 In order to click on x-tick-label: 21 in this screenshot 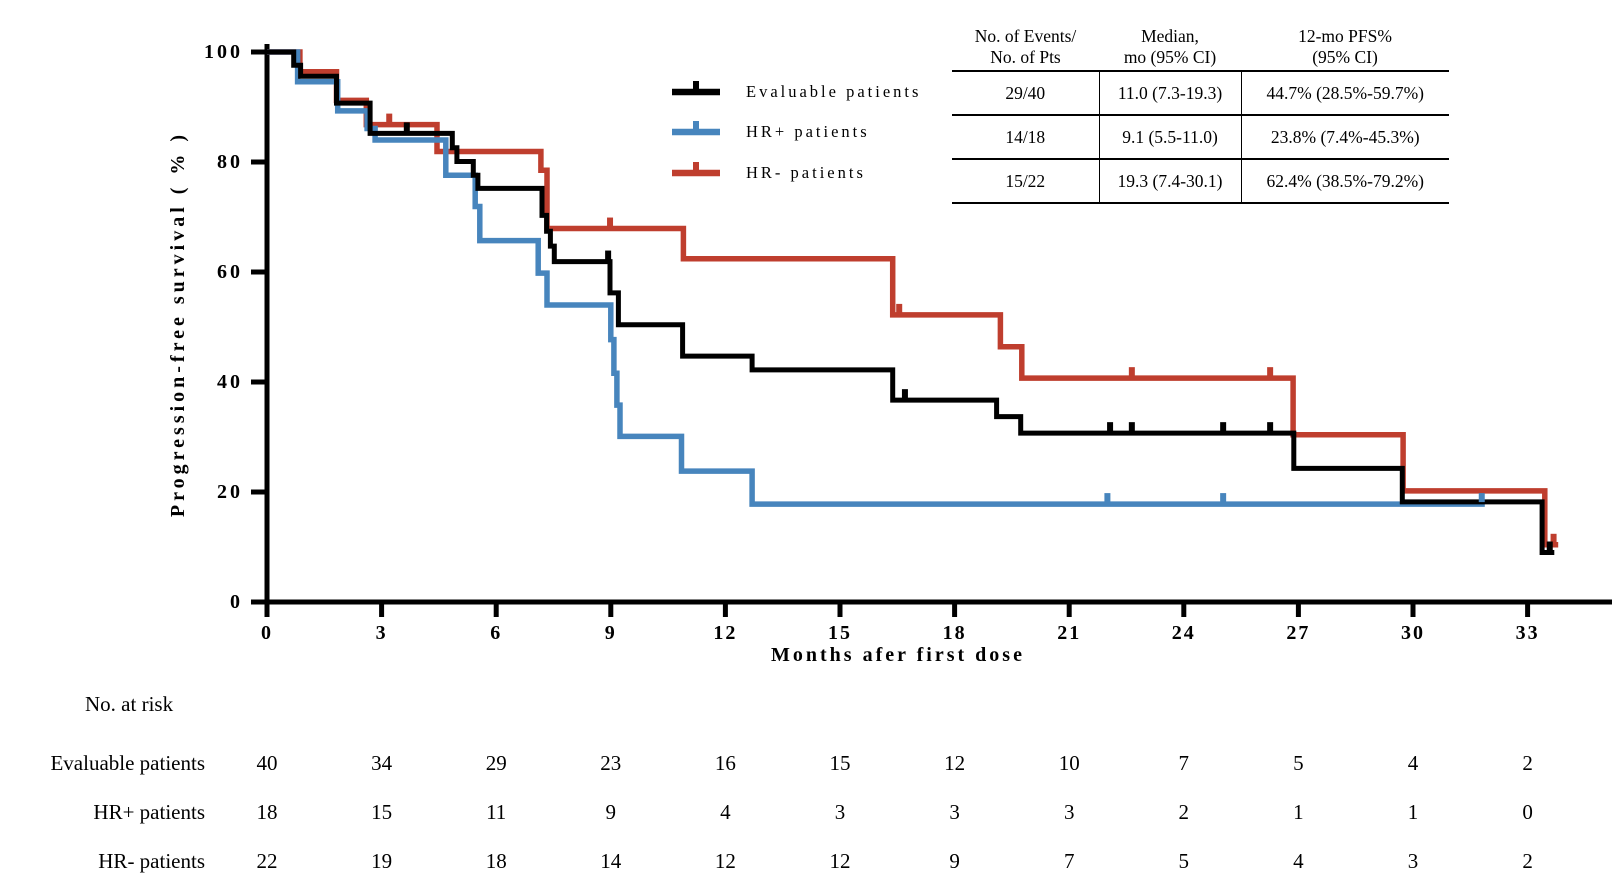, I will do `click(1069, 633)`.